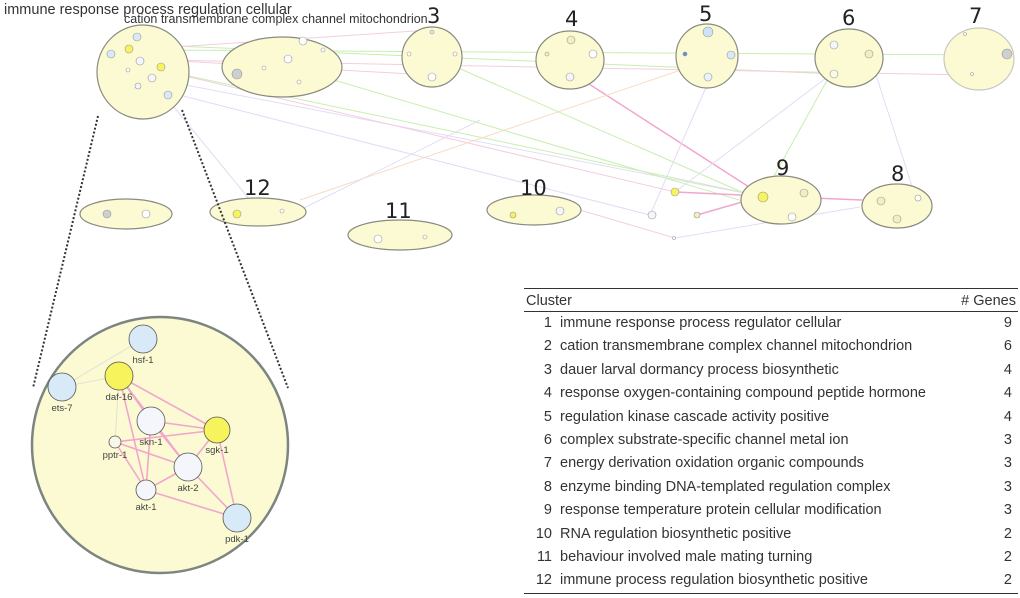 The width and height of the screenshot is (1020, 598). I want to click on cluster-4-label: 4, so click(572, 19).